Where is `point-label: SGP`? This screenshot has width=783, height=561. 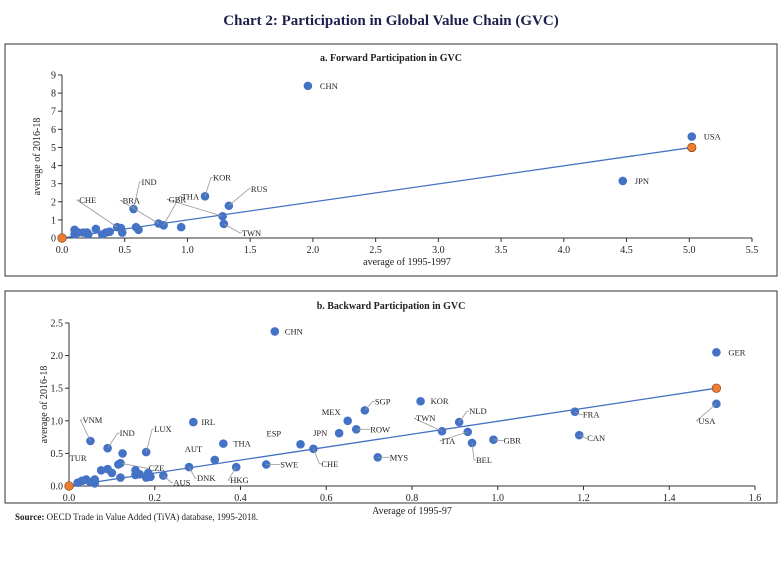 point-label: SGP is located at coordinates (383, 401).